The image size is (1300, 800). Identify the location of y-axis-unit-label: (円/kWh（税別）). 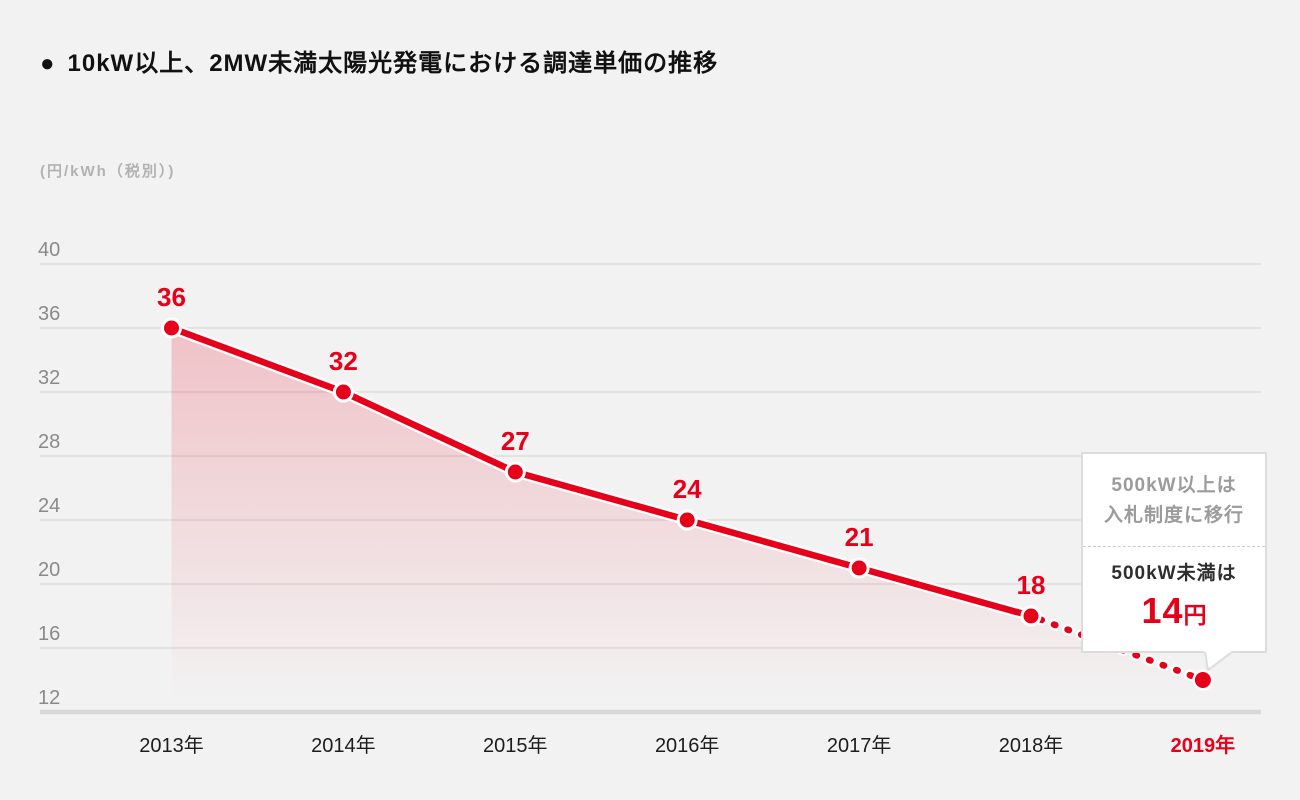
(108, 171).